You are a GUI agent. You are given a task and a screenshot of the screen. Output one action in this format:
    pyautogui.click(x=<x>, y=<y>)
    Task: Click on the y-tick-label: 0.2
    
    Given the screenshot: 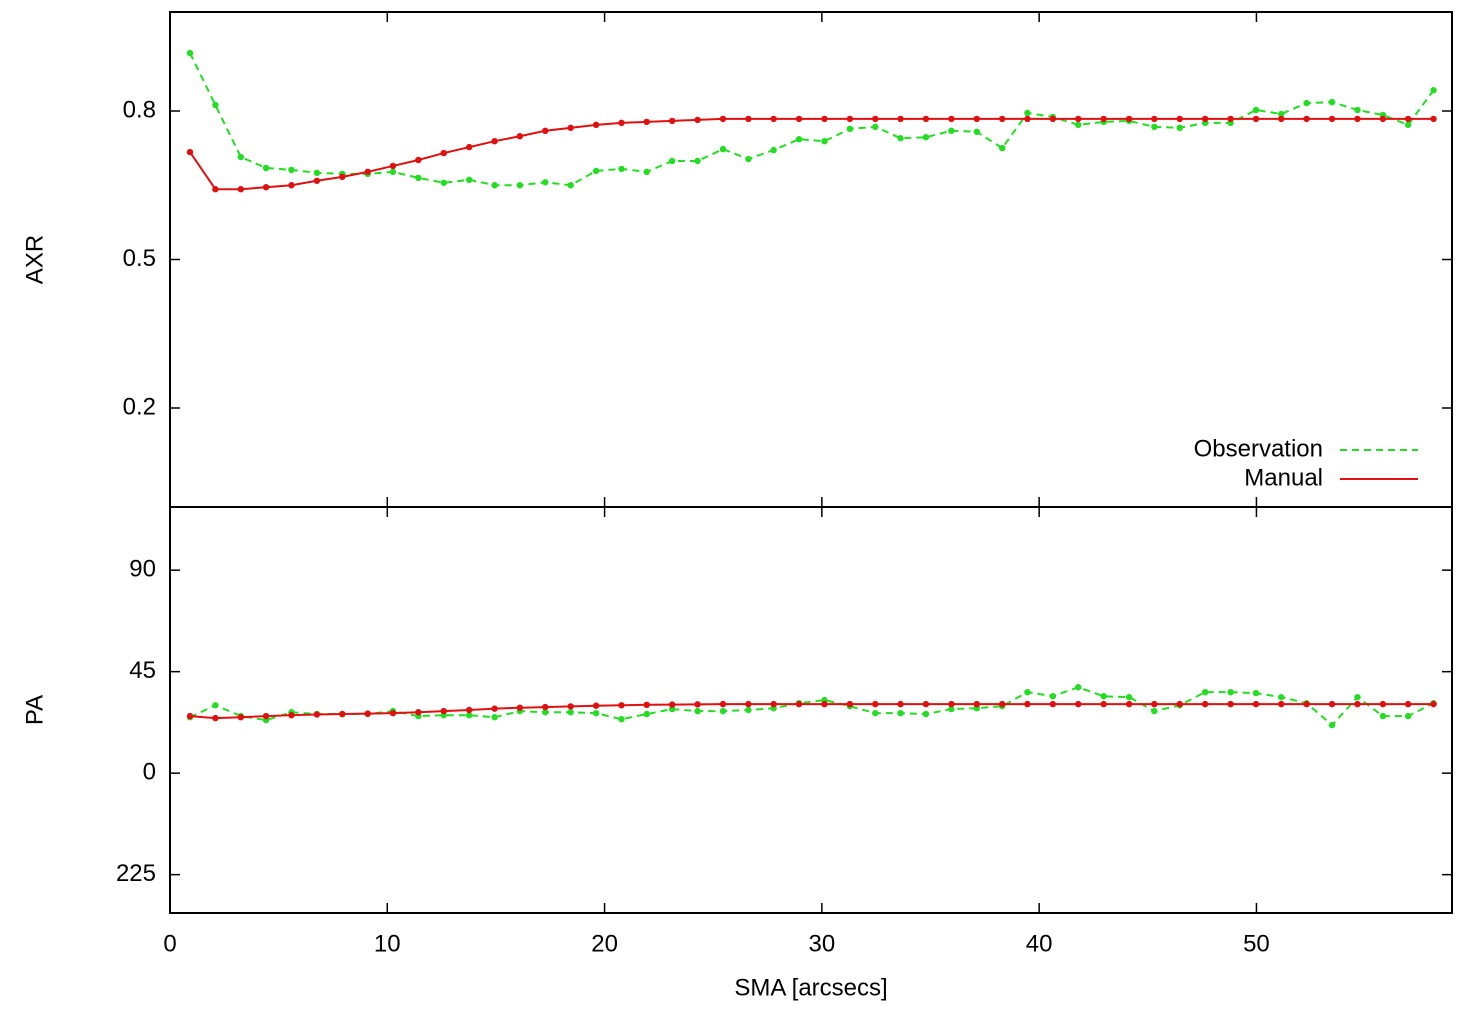 What is the action you would take?
    pyautogui.click(x=139, y=406)
    